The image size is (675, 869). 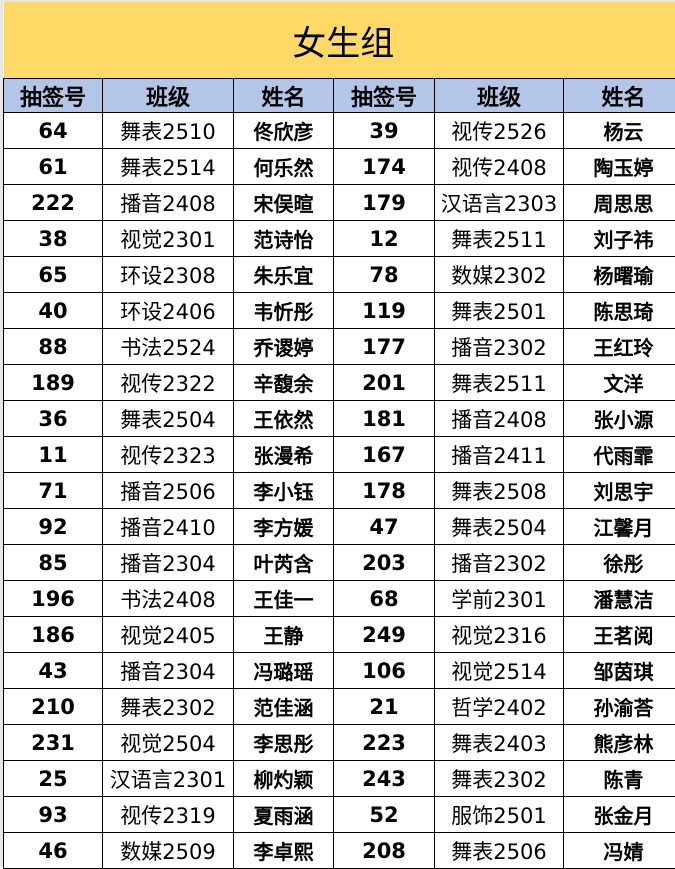 I want to click on name-cell: 张金月, so click(x=619, y=815).